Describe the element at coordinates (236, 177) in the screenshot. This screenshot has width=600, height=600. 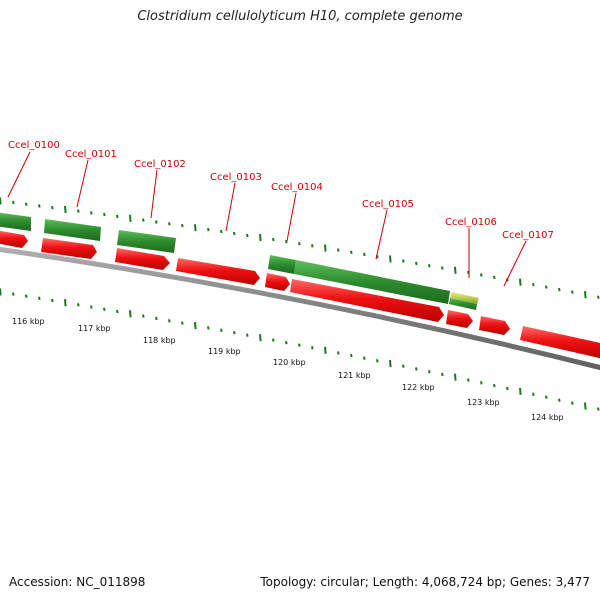
I see `gene-label: Ccel_0103` at that location.